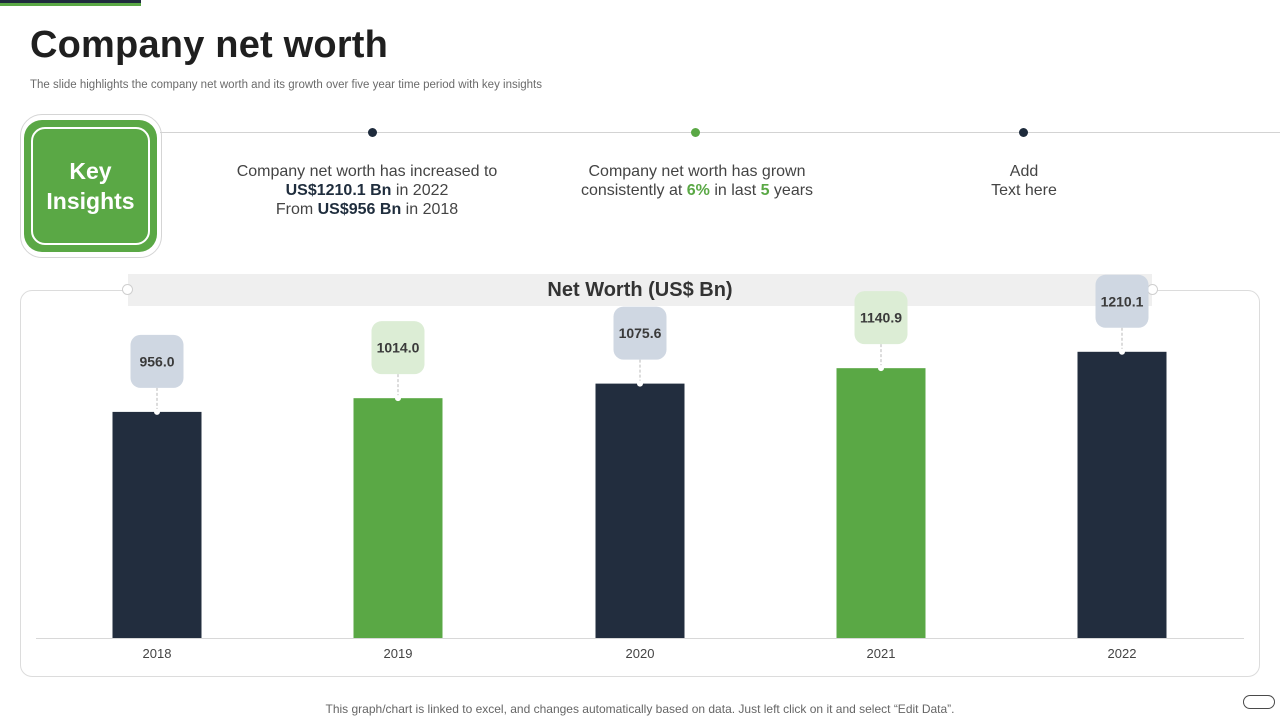 The width and height of the screenshot is (1280, 720). What do you see at coordinates (765, 190) in the screenshot?
I see `insight-2-years: 5` at bounding box center [765, 190].